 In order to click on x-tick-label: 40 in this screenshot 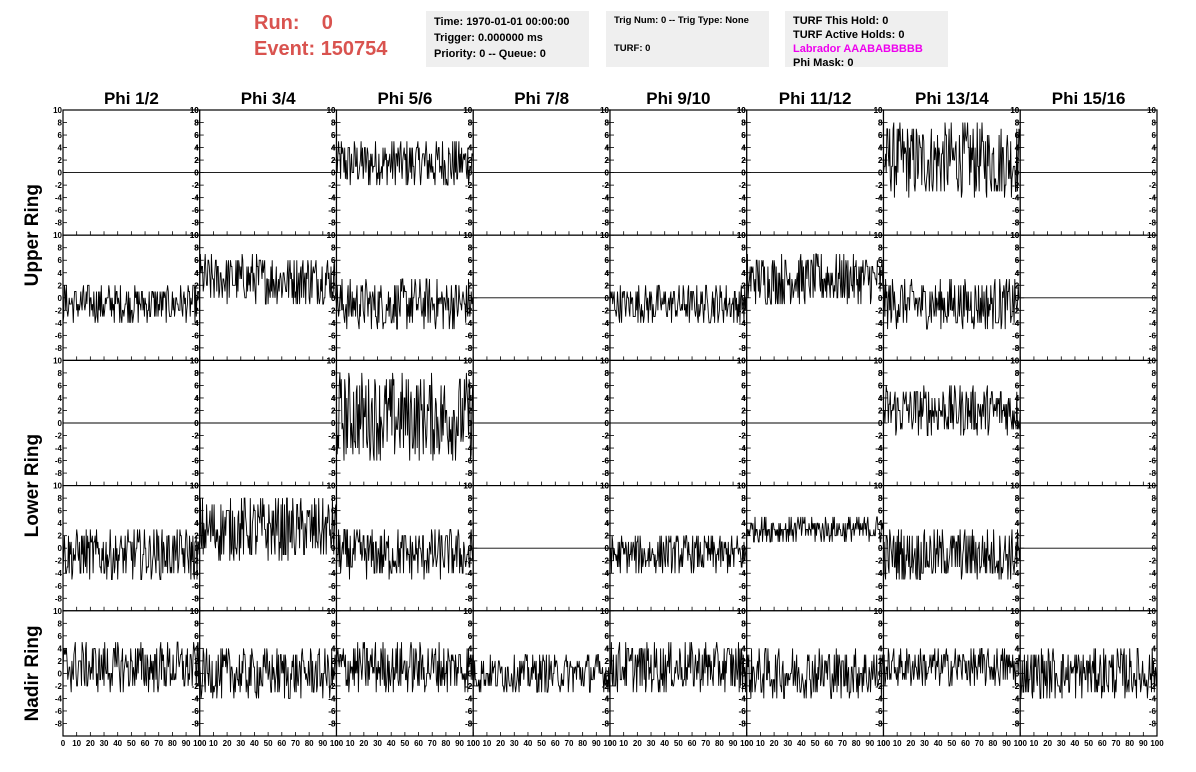, I will do `click(254, 743)`.